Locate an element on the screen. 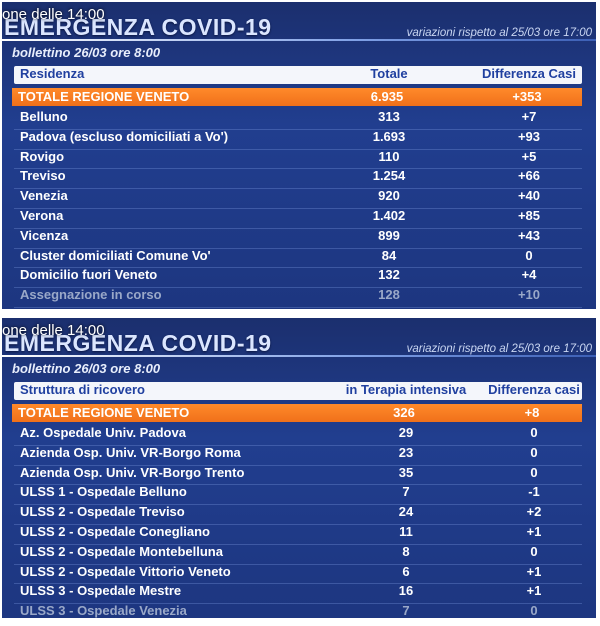 This screenshot has width=600, height=626. row-diff: -1 is located at coordinates (534, 492).